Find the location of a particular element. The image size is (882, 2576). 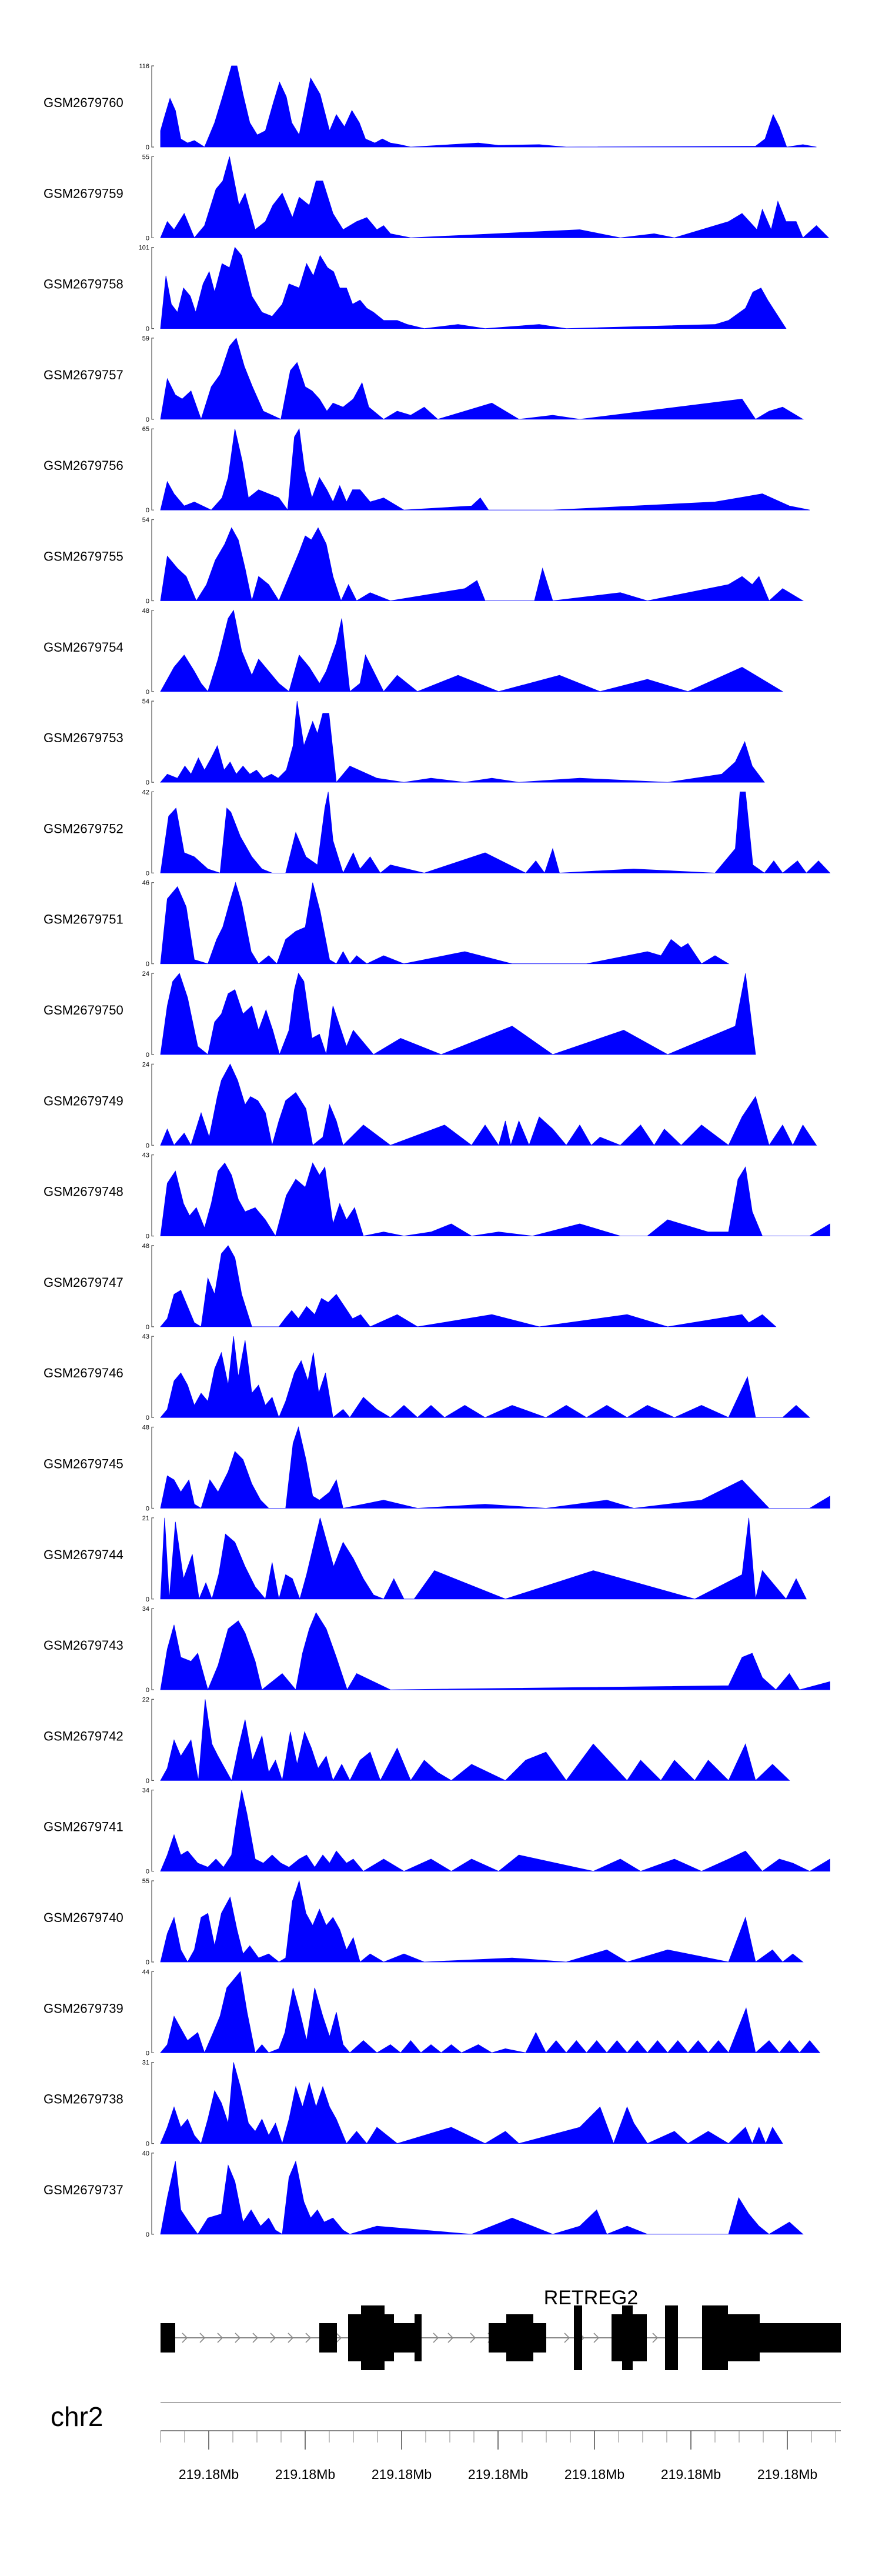

gene-model: RETREG2 is located at coordinates (501, 2328).